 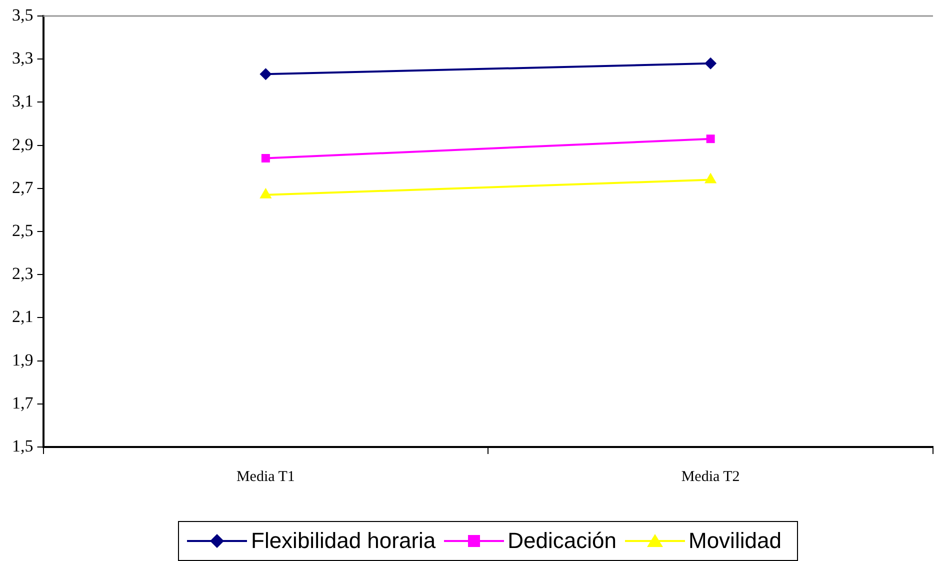 What do you see at coordinates (343, 541) in the screenshot?
I see `legend-label: Flexibilidad horaria` at bounding box center [343, 541].